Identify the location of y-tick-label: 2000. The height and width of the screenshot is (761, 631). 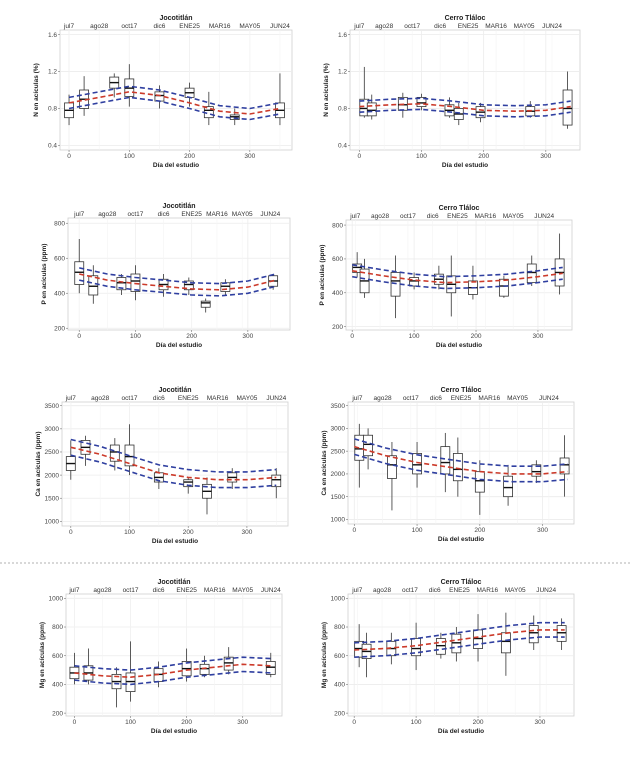
(338, 474).